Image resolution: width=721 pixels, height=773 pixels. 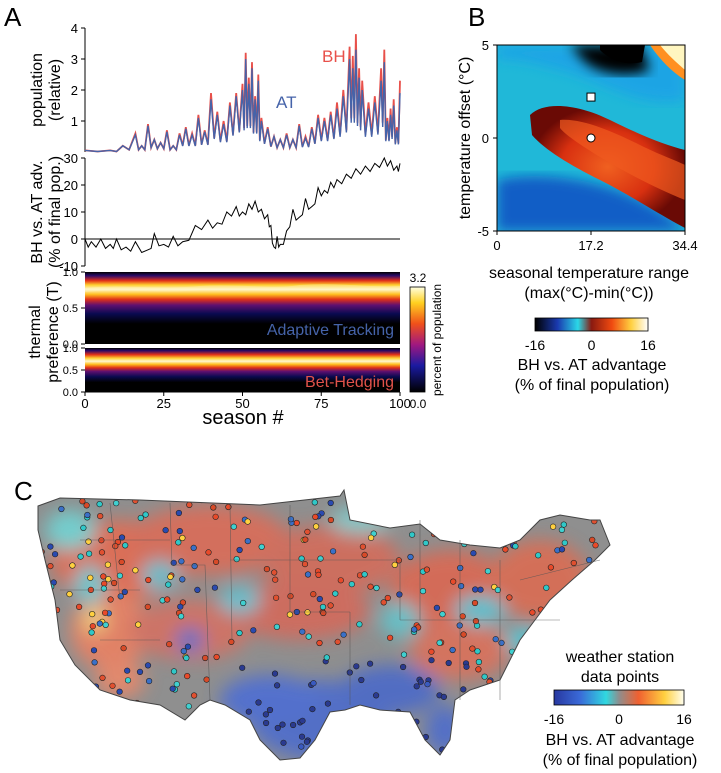 What do you see at coordinates (242, 403) in the screenshot?
I see `season-x-tick-label: 50` at bounding box center [242, 403].